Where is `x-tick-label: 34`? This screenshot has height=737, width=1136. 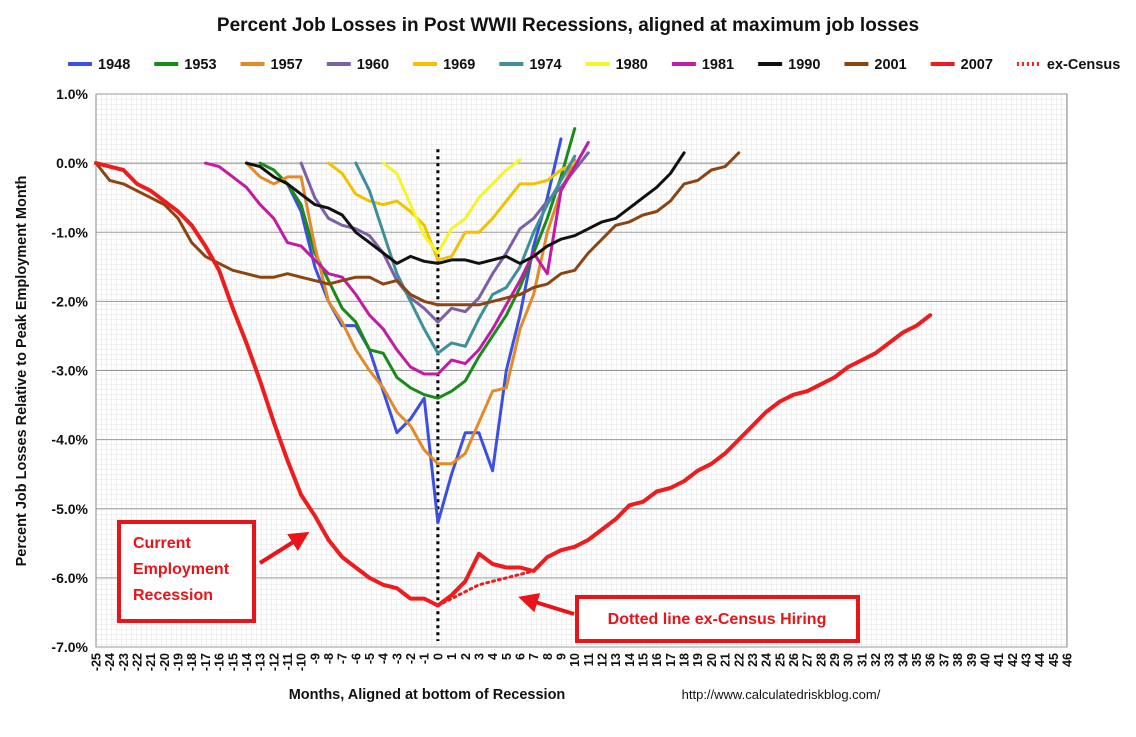 x-tick-label: 34 is located at coordinates (903, 660).